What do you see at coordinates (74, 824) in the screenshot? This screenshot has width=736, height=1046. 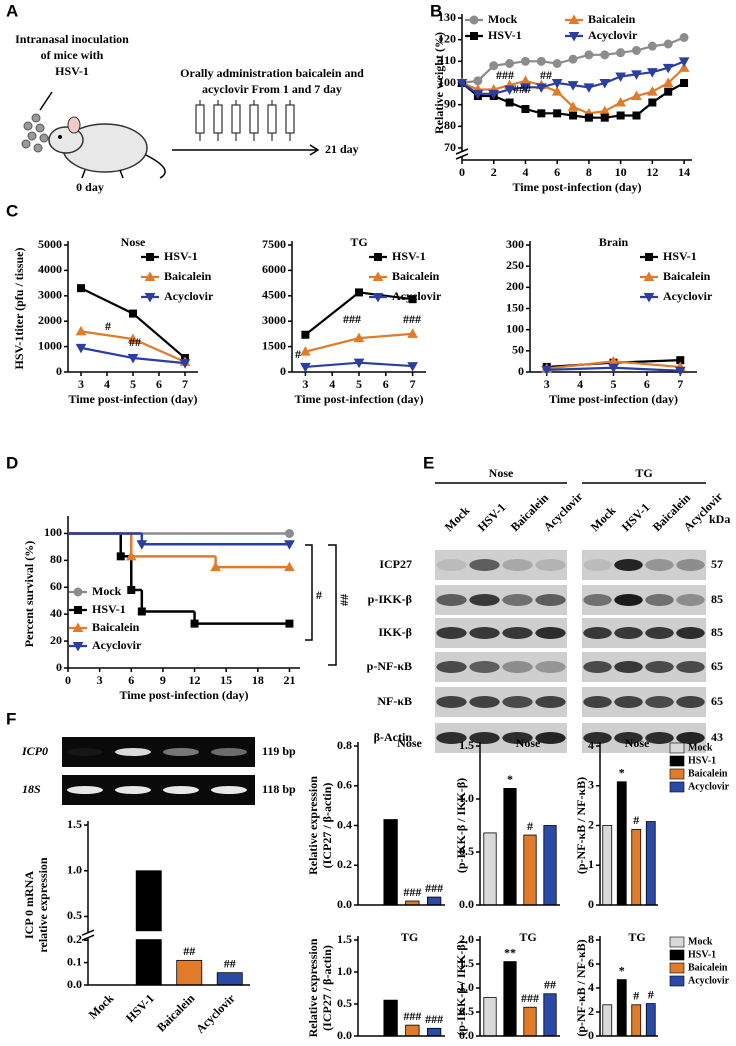 I see `y-tick-label: 1.5` at bounding box center [74, 824].